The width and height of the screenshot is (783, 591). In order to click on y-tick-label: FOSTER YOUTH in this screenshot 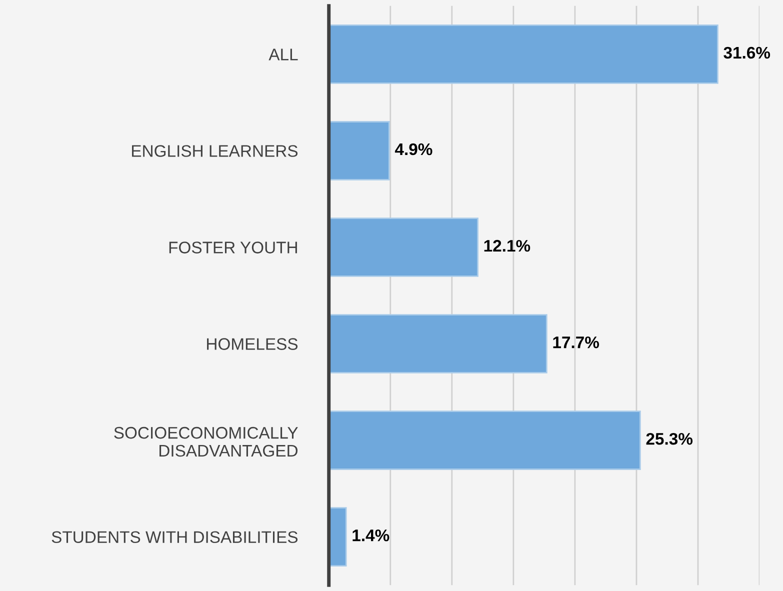, I will do `click(233, 248)`.